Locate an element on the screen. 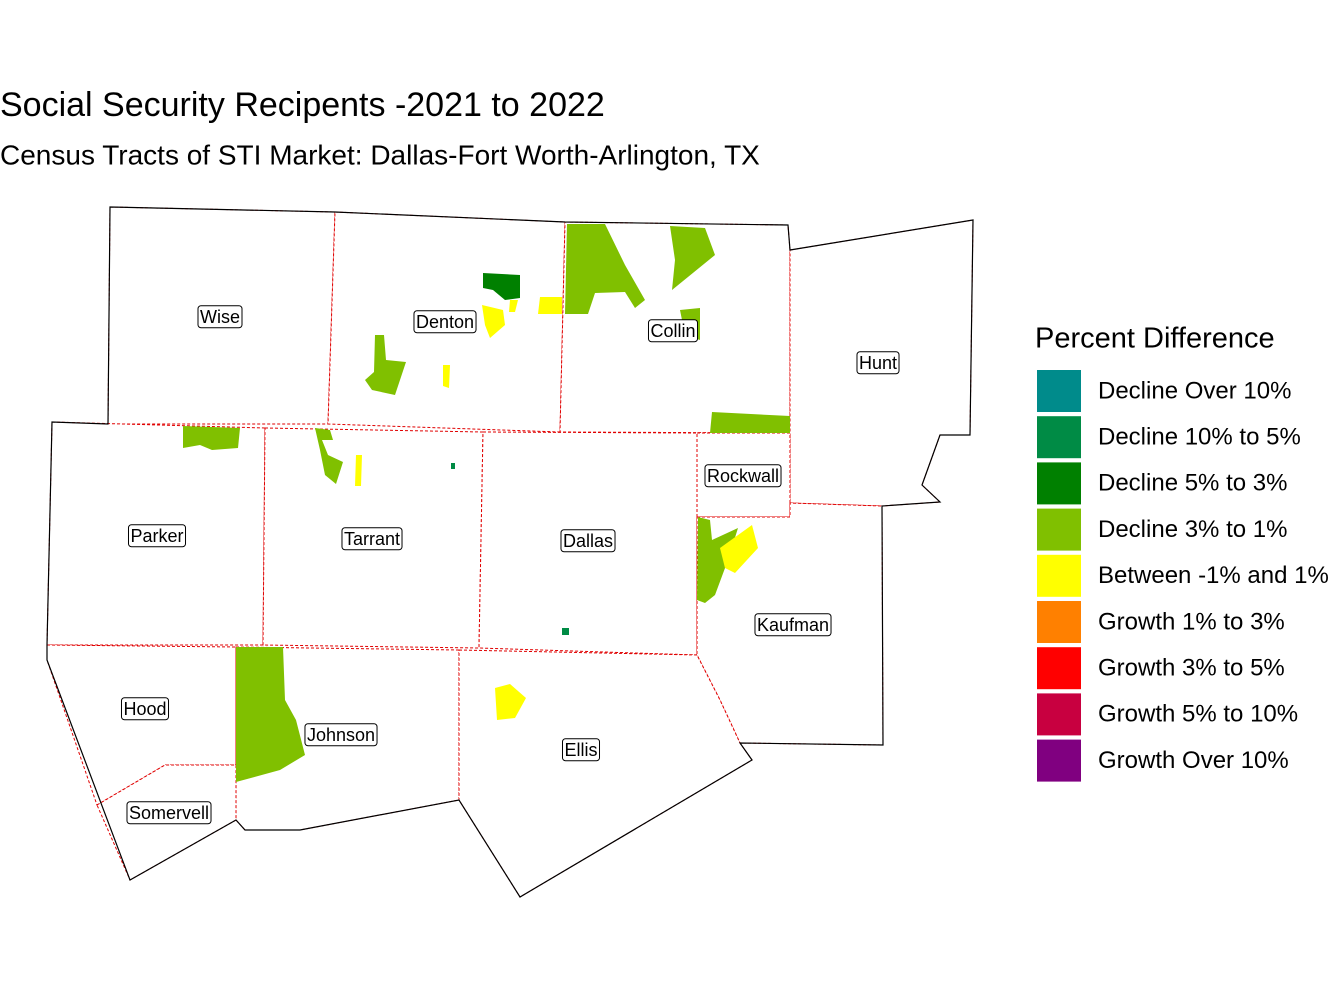  county-name: Dallas is located at coordinates (588, 541).